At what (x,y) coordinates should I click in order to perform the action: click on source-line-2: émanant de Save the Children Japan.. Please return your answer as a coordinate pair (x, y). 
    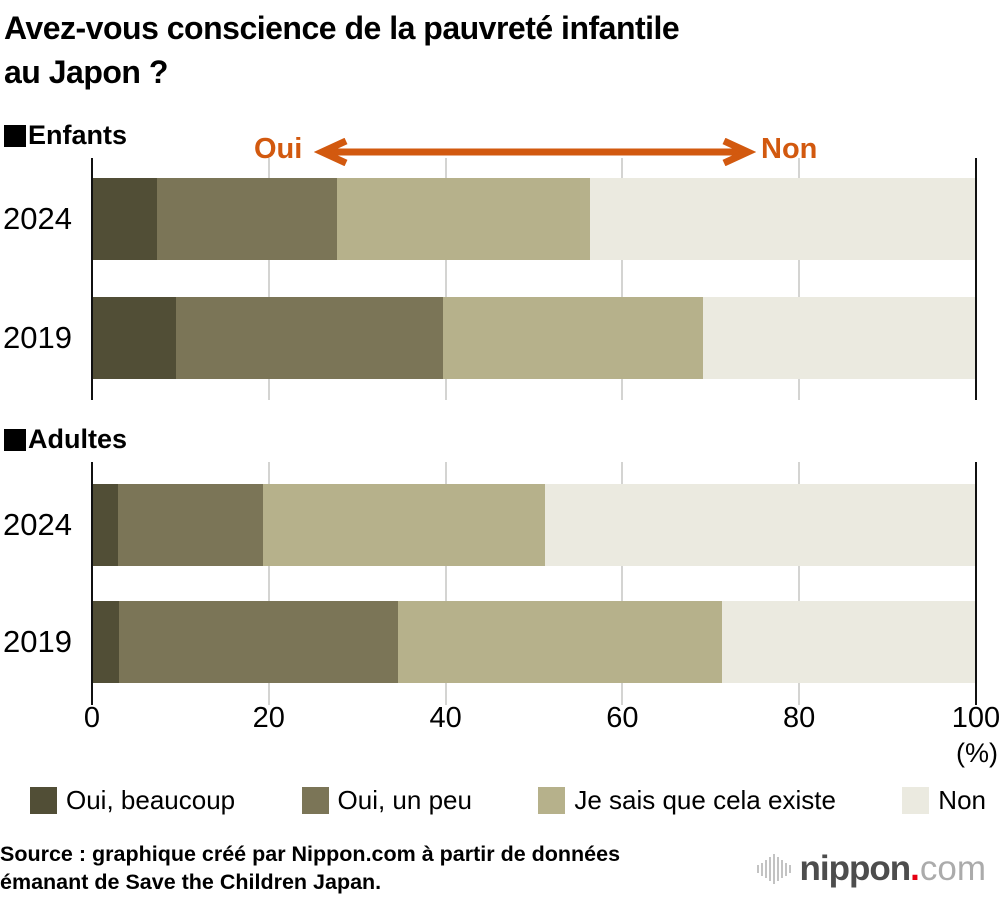
    Looking at the image, I should click on (191, 881).